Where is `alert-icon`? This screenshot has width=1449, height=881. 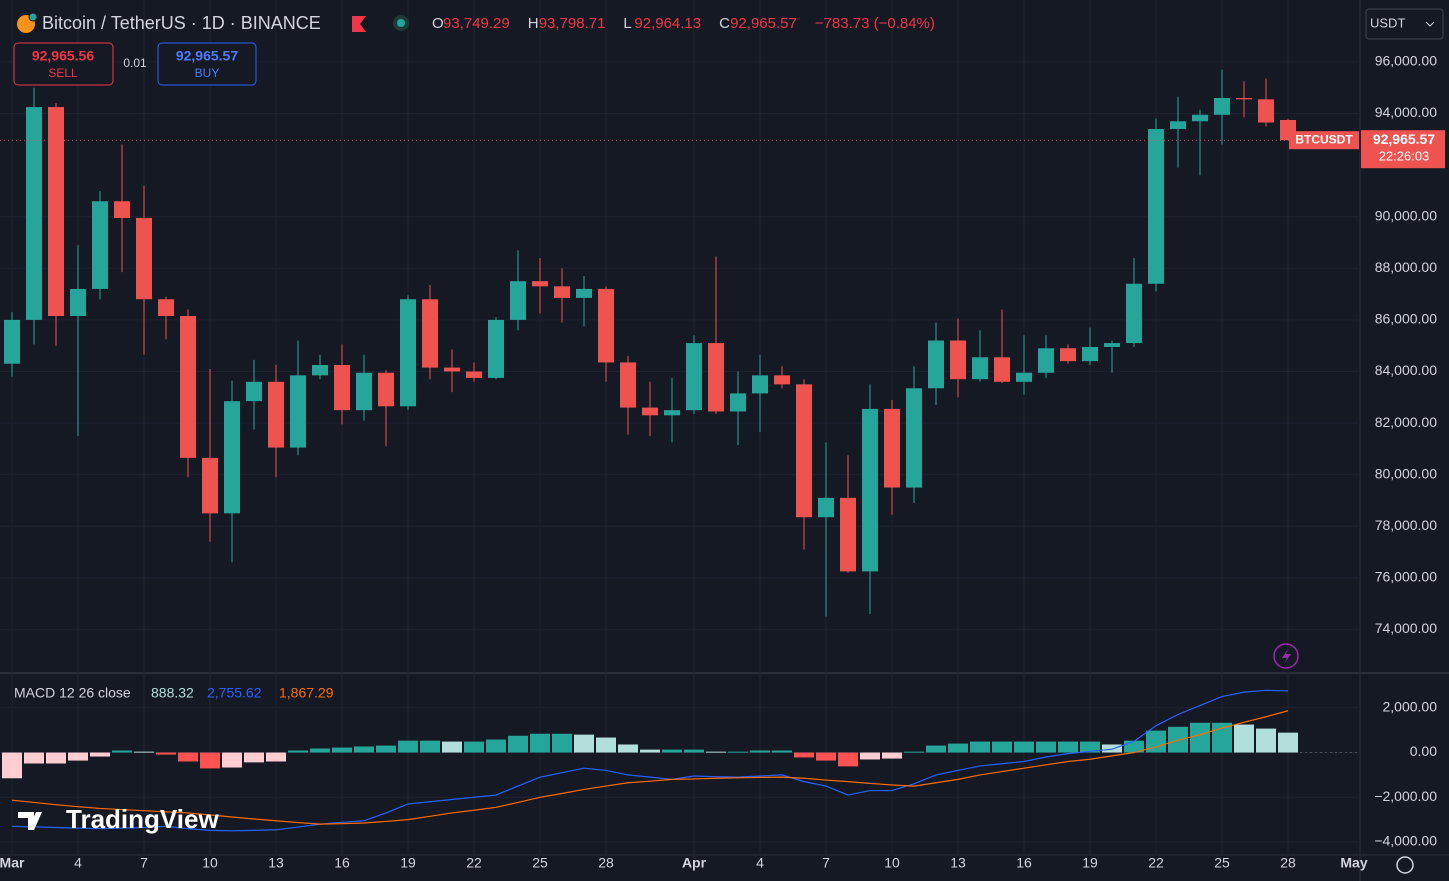 alert-icon is located at coordinates (1286, 656).